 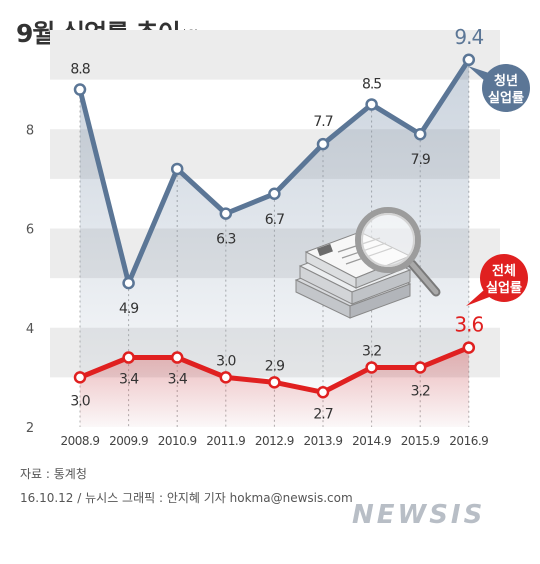 I want to click on x-tick-label: 2016.9, so click(x=468, y=441).